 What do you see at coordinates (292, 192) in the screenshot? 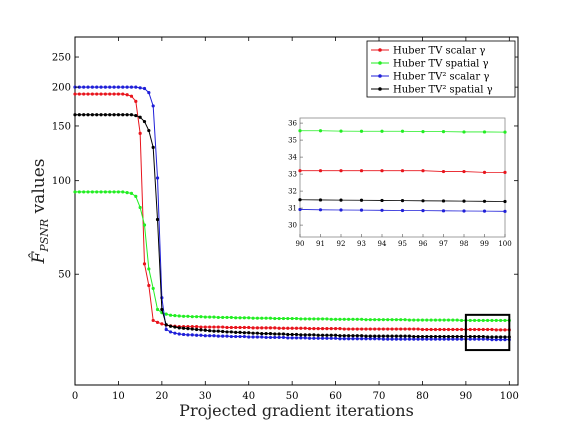
I see `inset-y-tick-label: 32` at bounding box center [292, 192].